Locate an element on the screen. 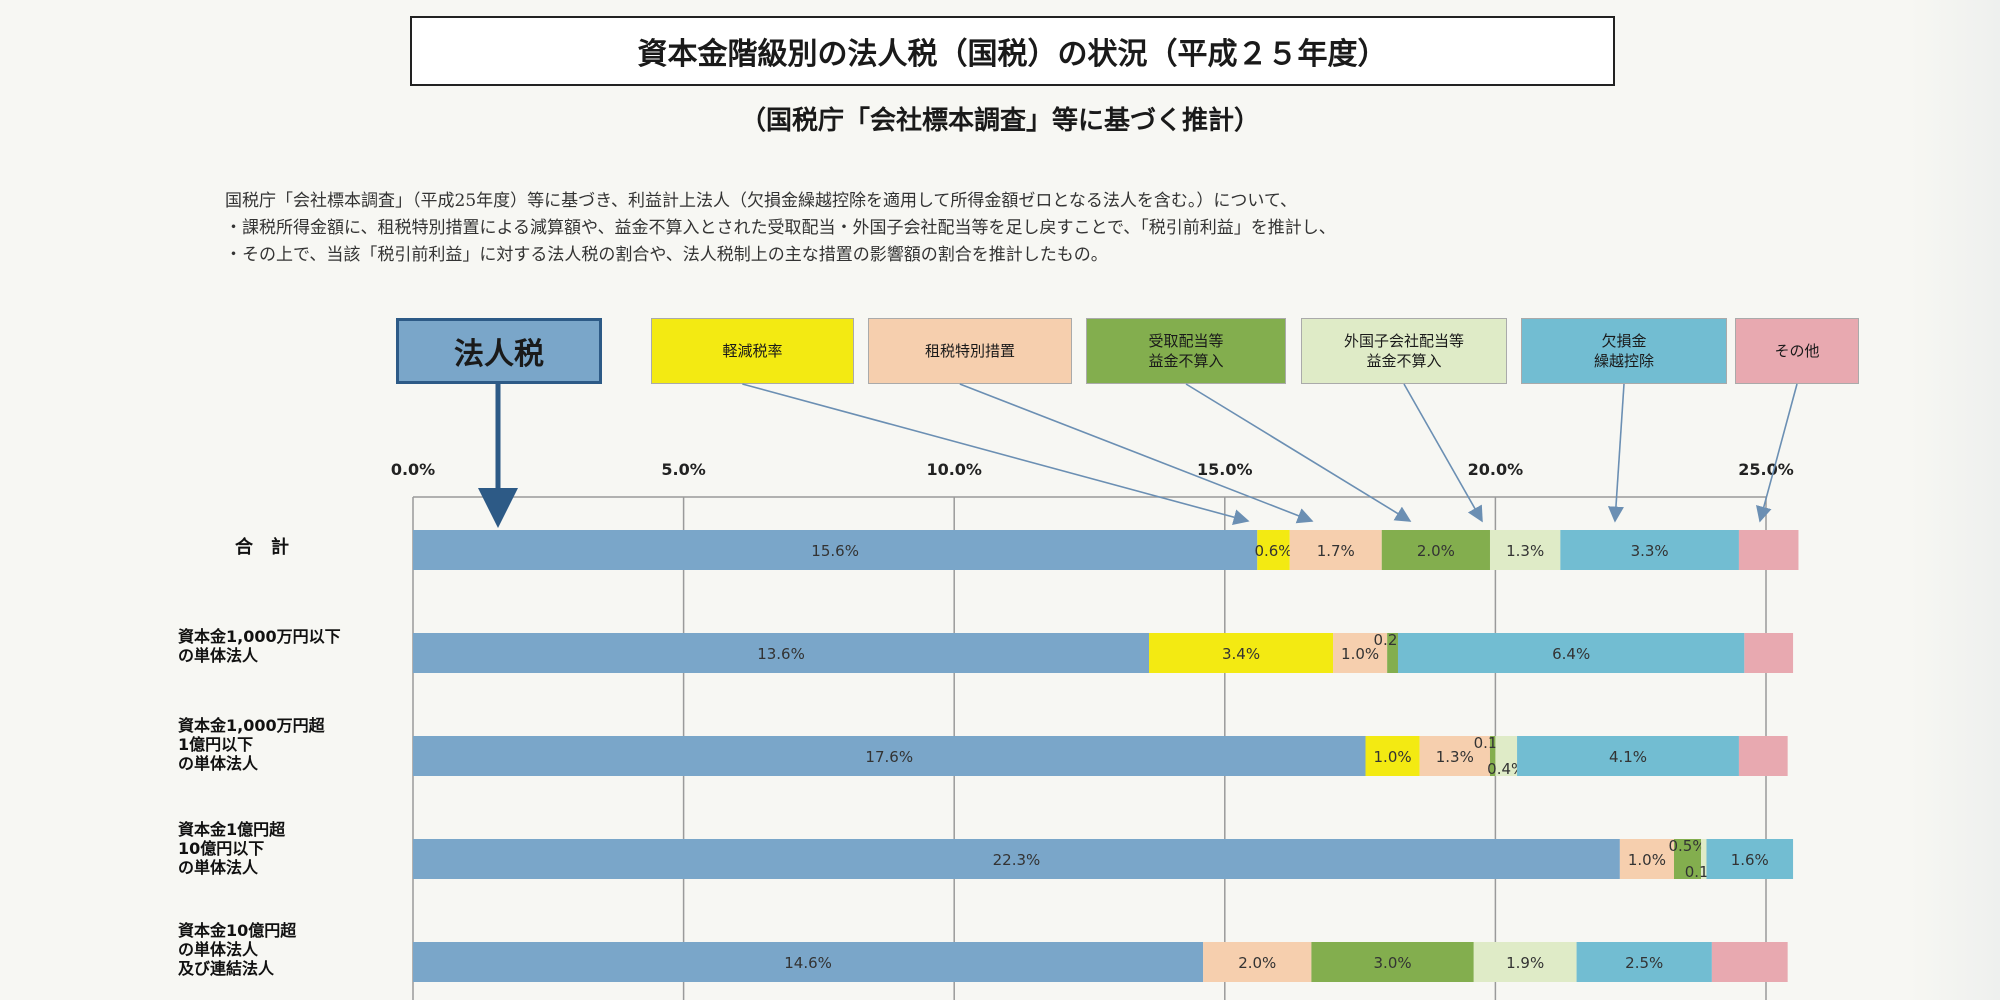  x-tick-label: 0.0% is located at coordinates (413, 469).